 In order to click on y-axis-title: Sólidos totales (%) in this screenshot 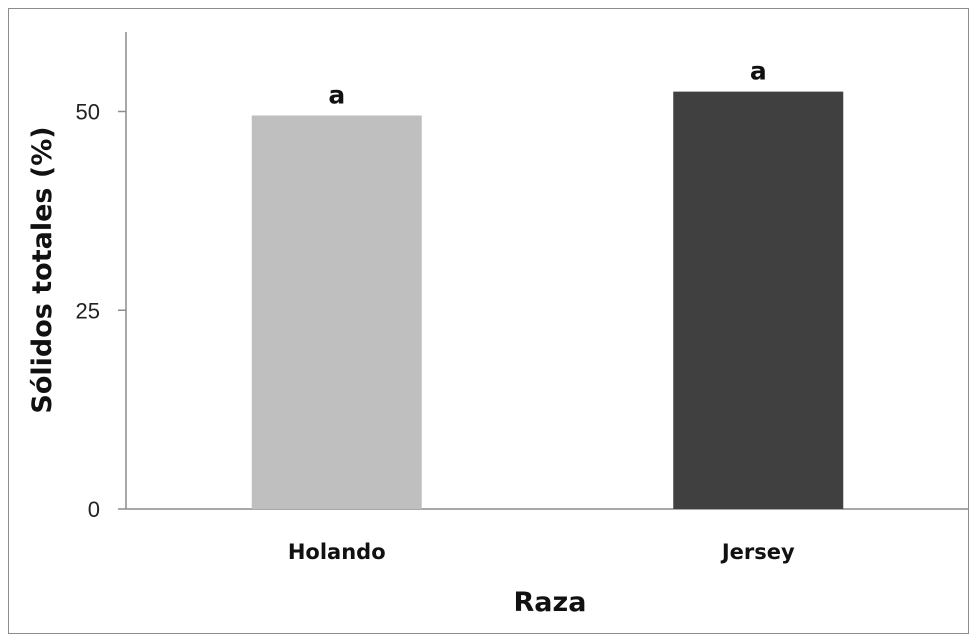, I will do `click(42, 269)`.